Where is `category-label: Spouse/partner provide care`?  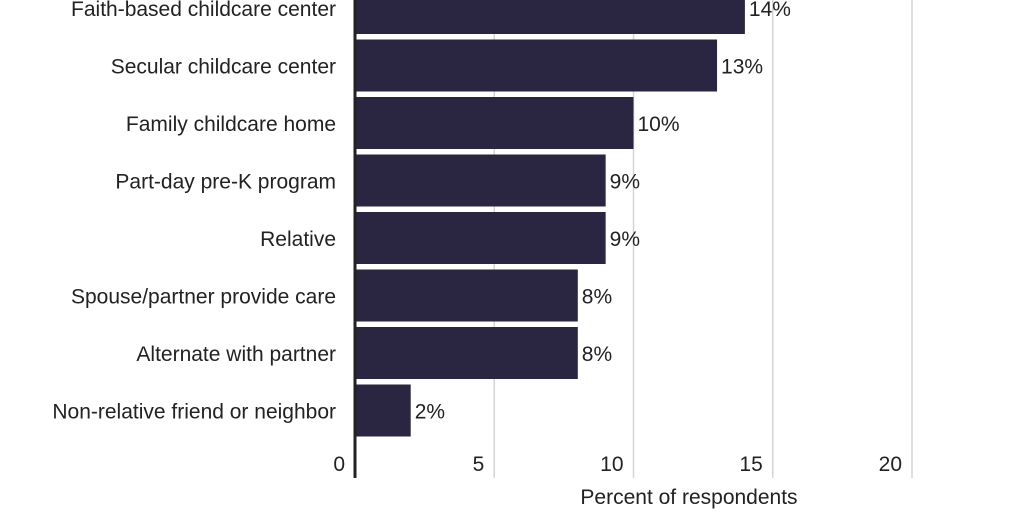
category-label: Spouse/partner provide care is located at coordinates (203, 297).